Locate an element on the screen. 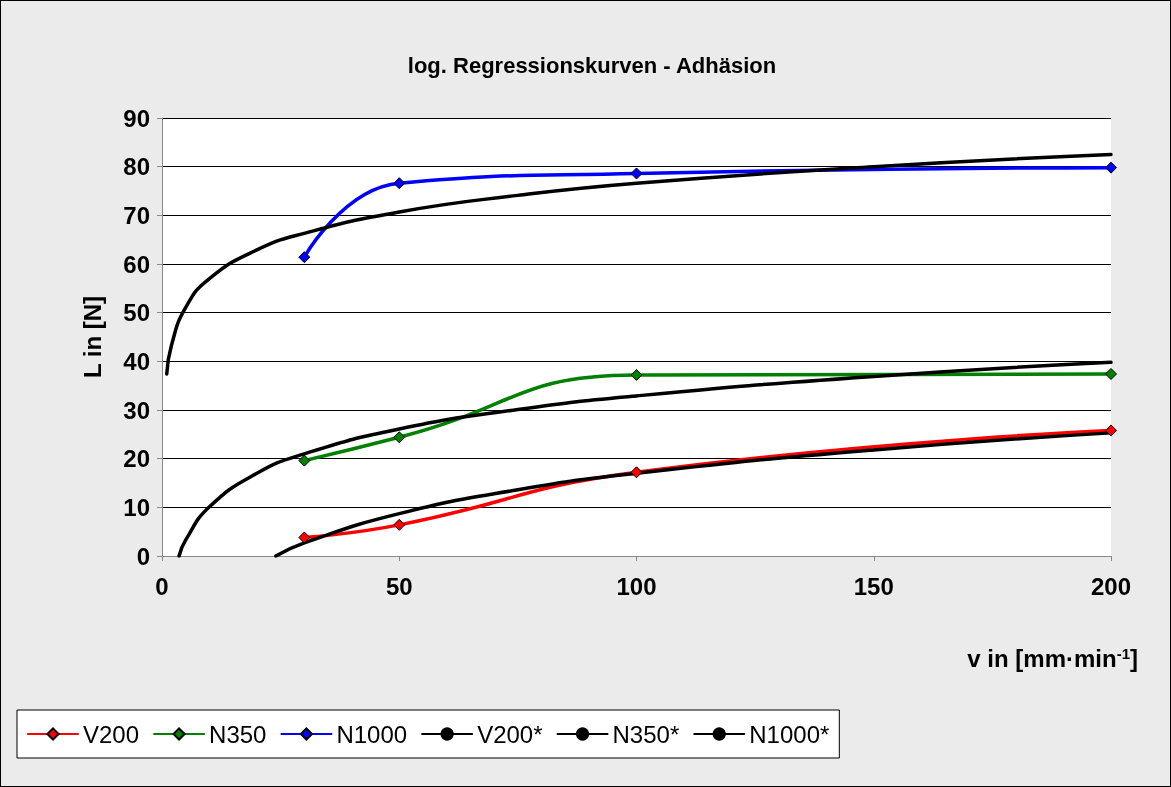 Image resolution: width=1171 pixels, height=787 pixels. legend-label: N1000 is located at coordinates (372, 734).